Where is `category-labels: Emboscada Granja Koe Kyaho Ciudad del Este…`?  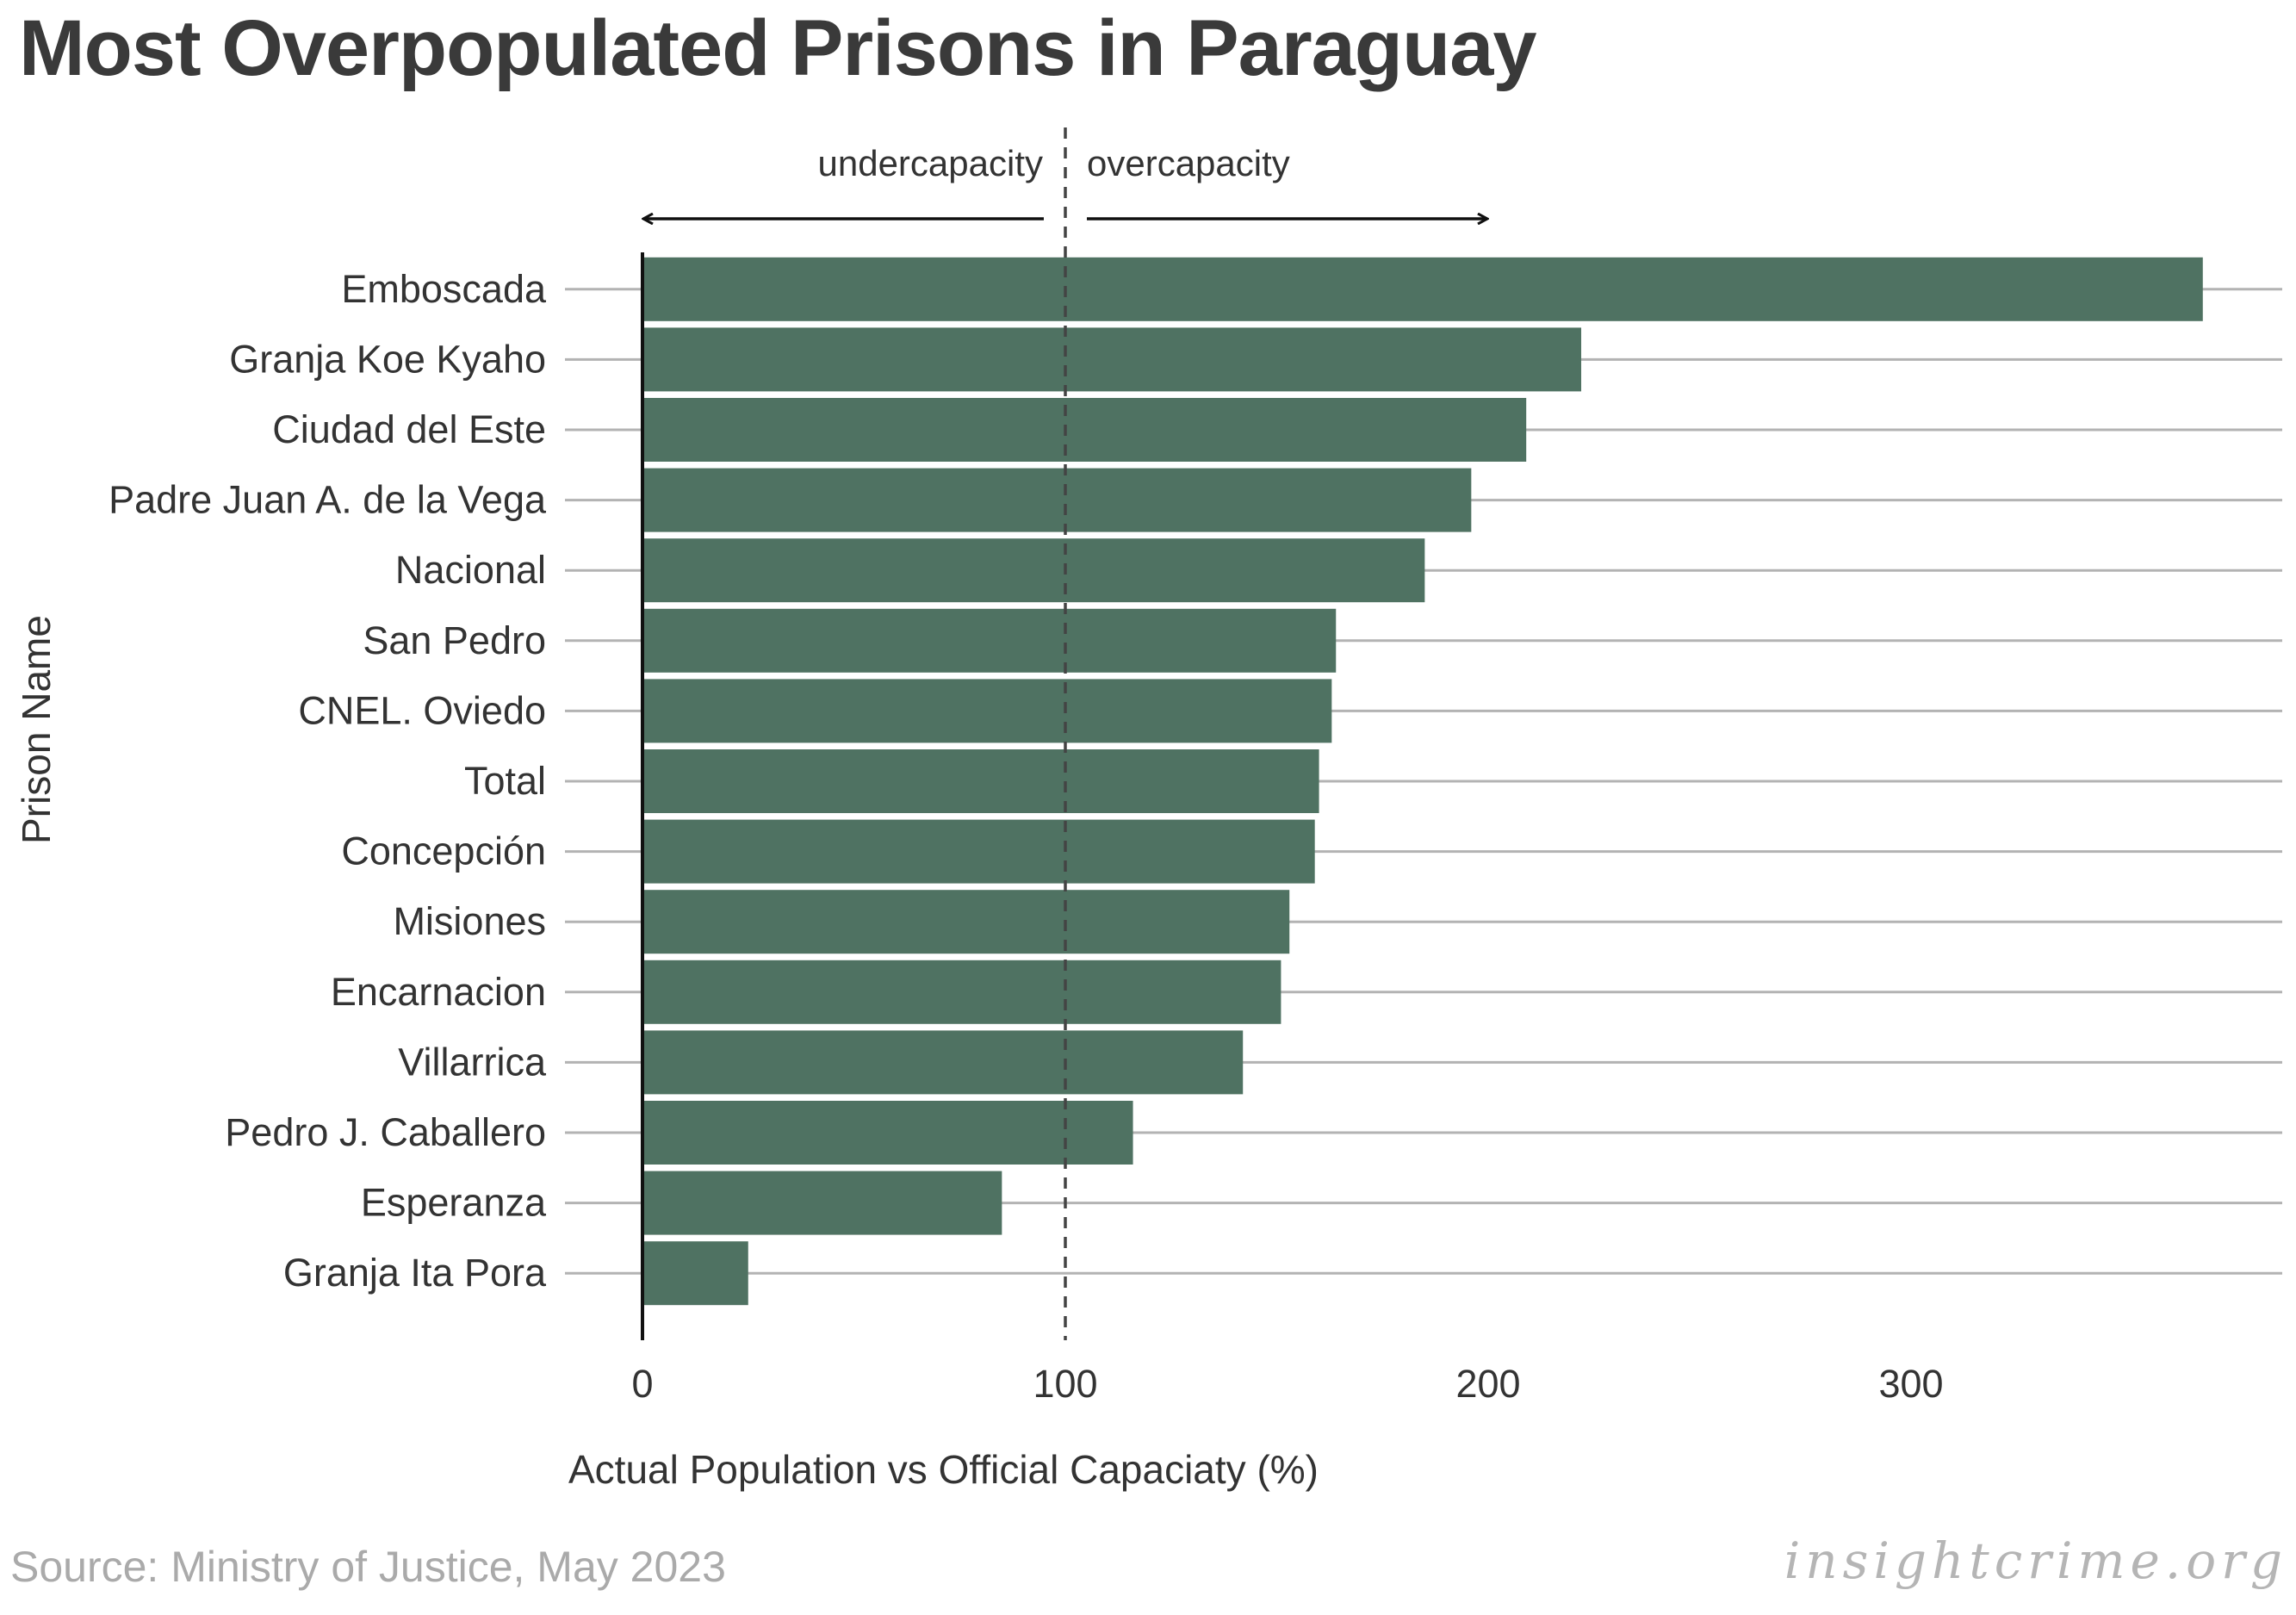
category-labels: Emboscada Granja Koe Kyaho Ciudad del Este… is located at coordinates (328, 781).